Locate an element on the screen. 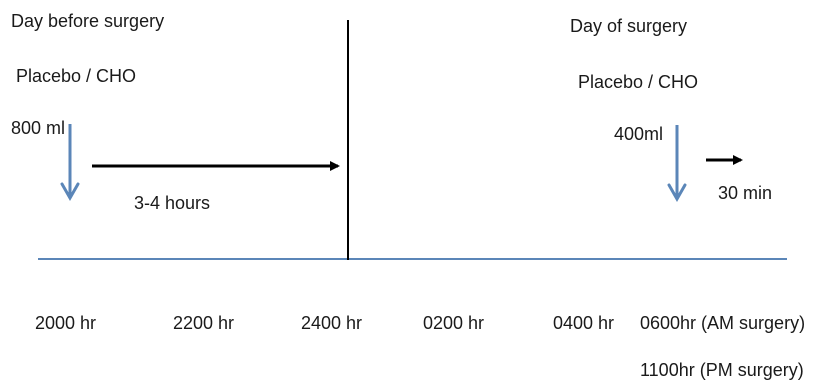 The width and height of the screenshot is (829, 383). day-of-duration-label: 30 min is located at coordinates (745, 193).